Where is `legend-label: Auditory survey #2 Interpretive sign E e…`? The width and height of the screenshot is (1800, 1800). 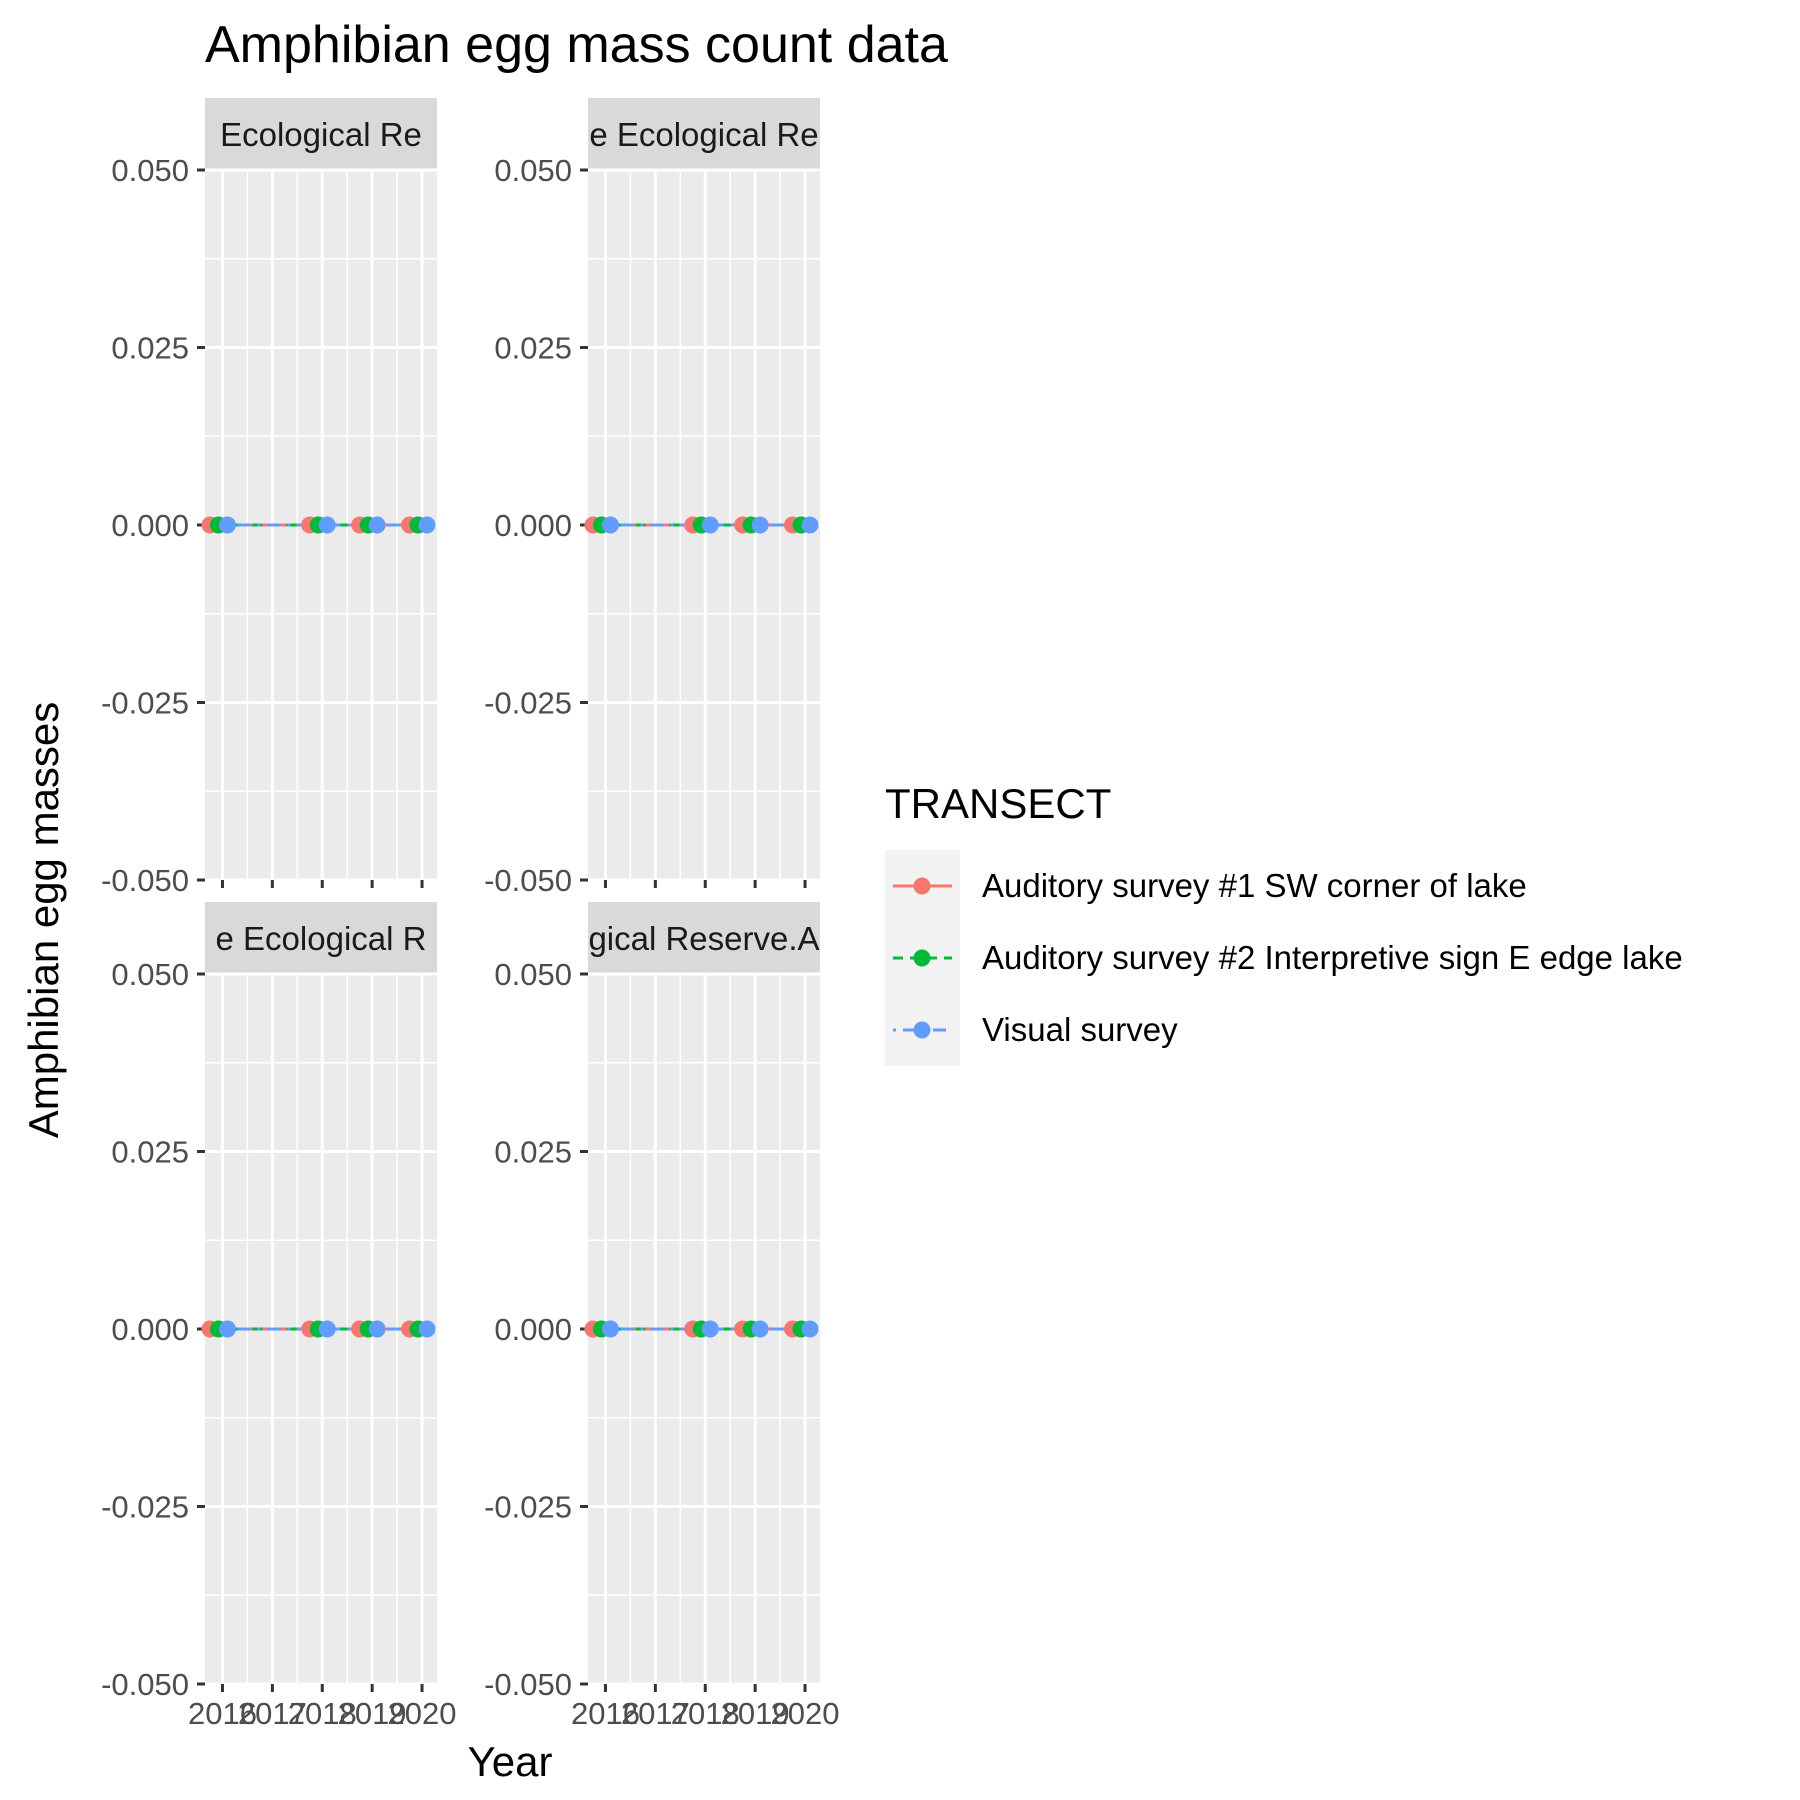 legend-label: Auditory survey #2 Interpretive sign E e… is located at coordinates (1332, 957).